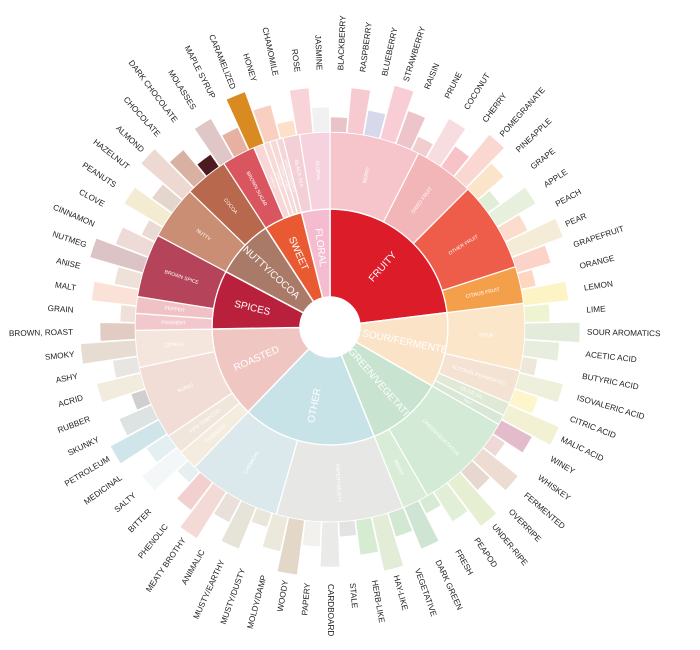 Image resolution: width=700 pixels, height=650 pixels. Describe the element at coordinates (512, 436) in the screenshot. I see `leaf-bar-winey` at that location.